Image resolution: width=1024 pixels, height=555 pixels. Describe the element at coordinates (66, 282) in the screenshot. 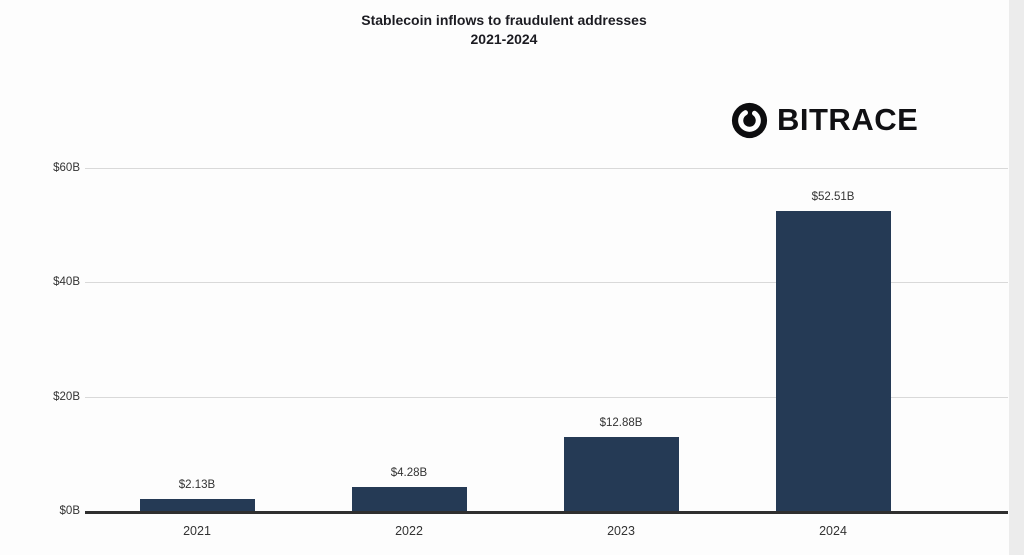

I see `y-tick-label: $40B` at that location.